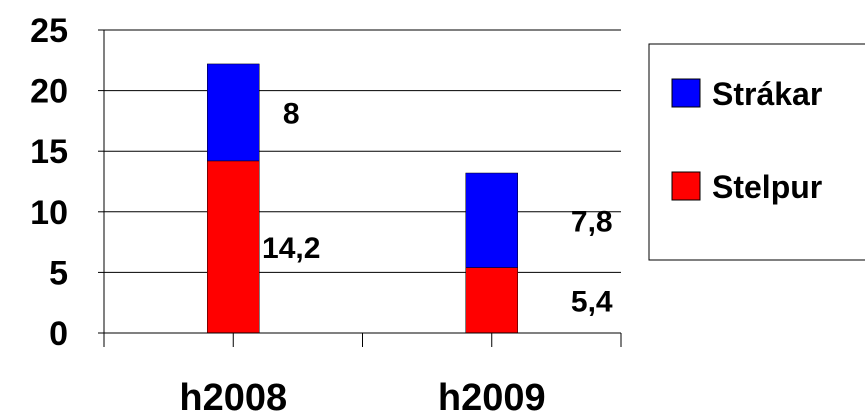  I want to click on bar-strákar-h2008, so click(233, 112).